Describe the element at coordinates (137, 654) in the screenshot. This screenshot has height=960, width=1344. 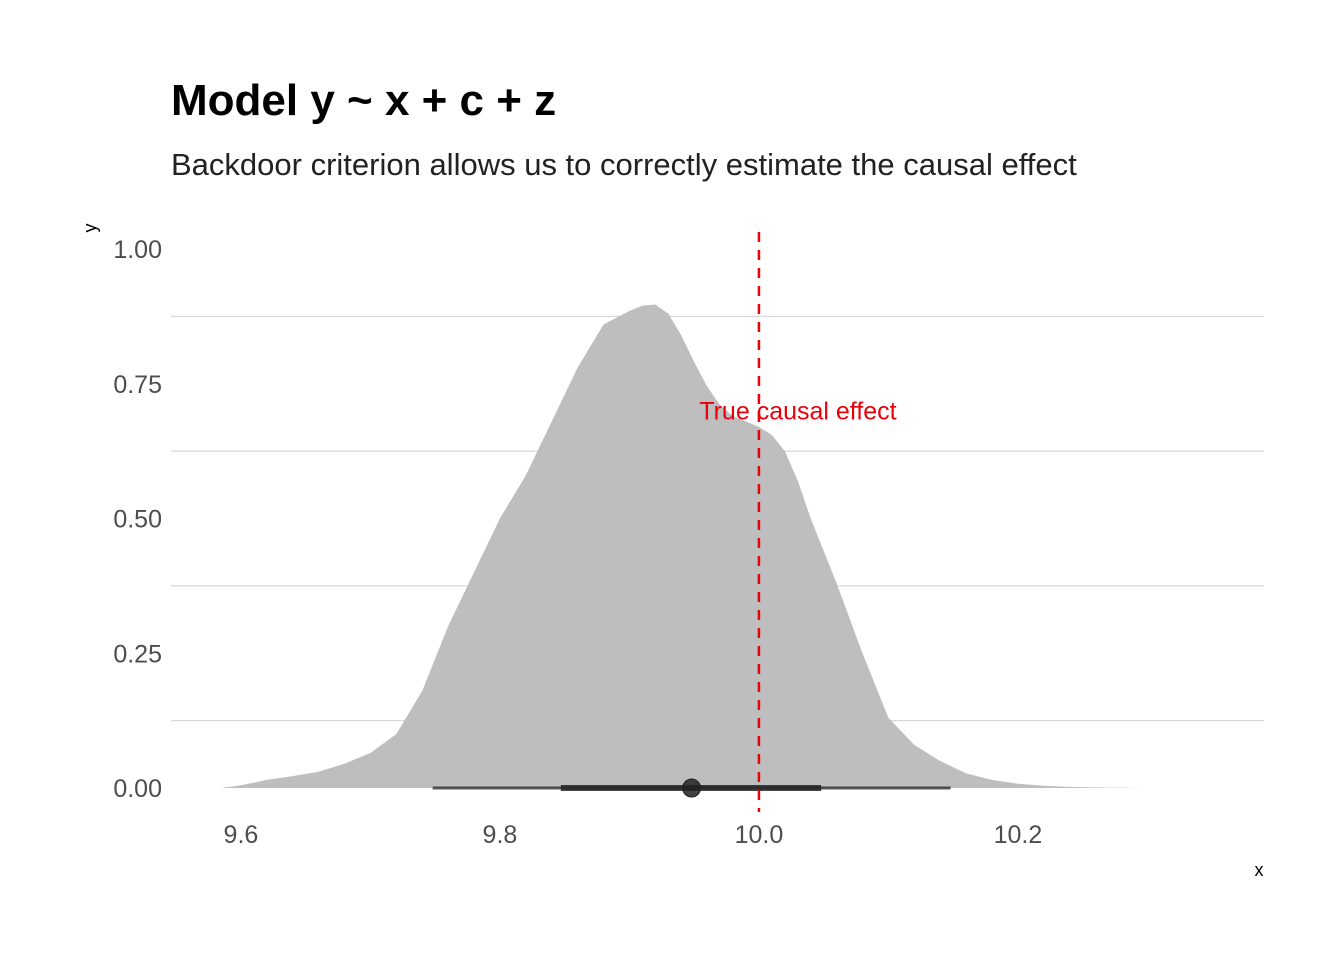
I see `y-tick-label: 0.25` at that location.